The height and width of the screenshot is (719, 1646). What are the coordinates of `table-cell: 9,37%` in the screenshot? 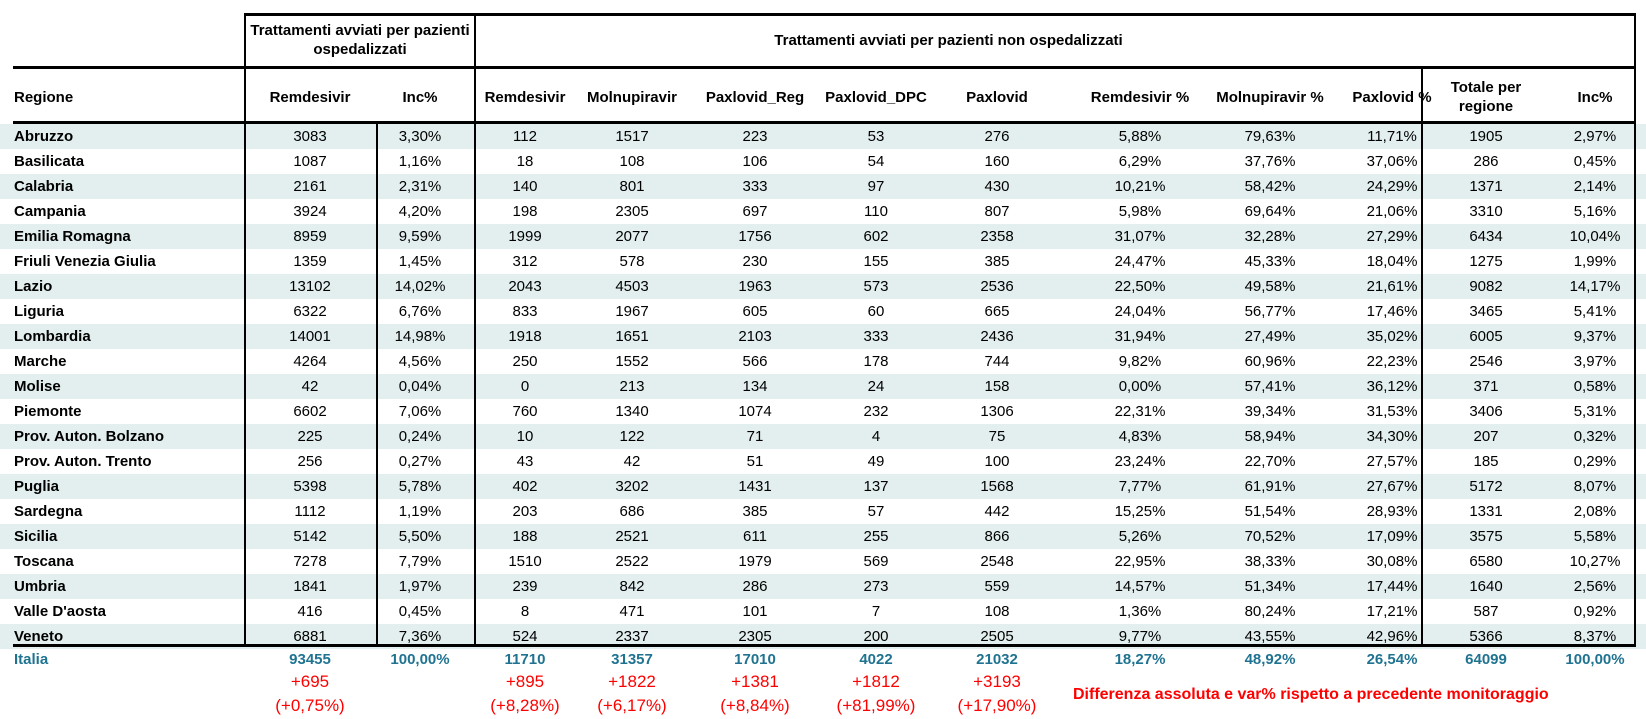 It's located at (1595, 336).